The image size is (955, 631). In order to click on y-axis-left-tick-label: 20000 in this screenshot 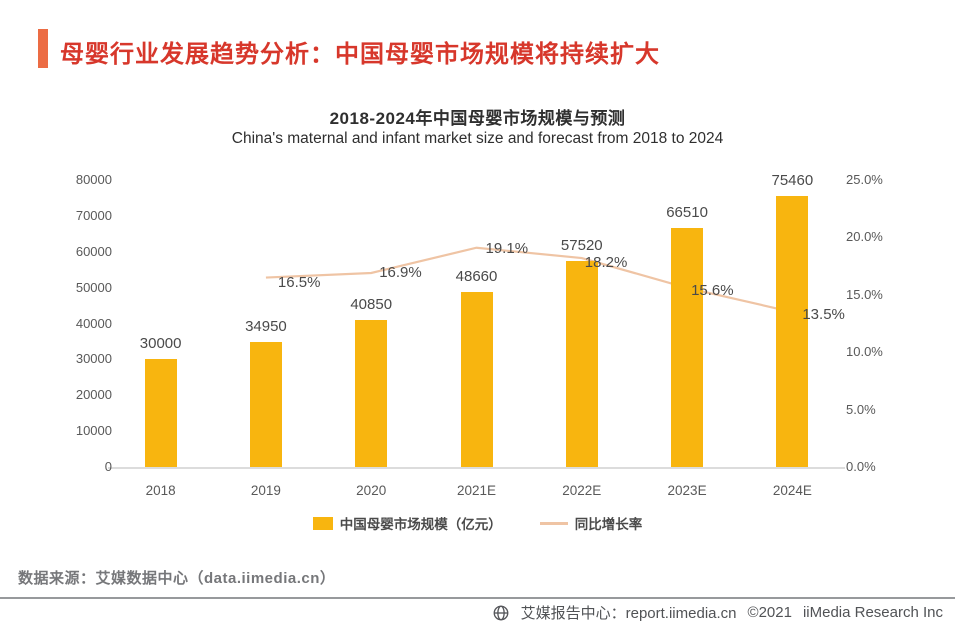, I will do `click(93, 395)`.